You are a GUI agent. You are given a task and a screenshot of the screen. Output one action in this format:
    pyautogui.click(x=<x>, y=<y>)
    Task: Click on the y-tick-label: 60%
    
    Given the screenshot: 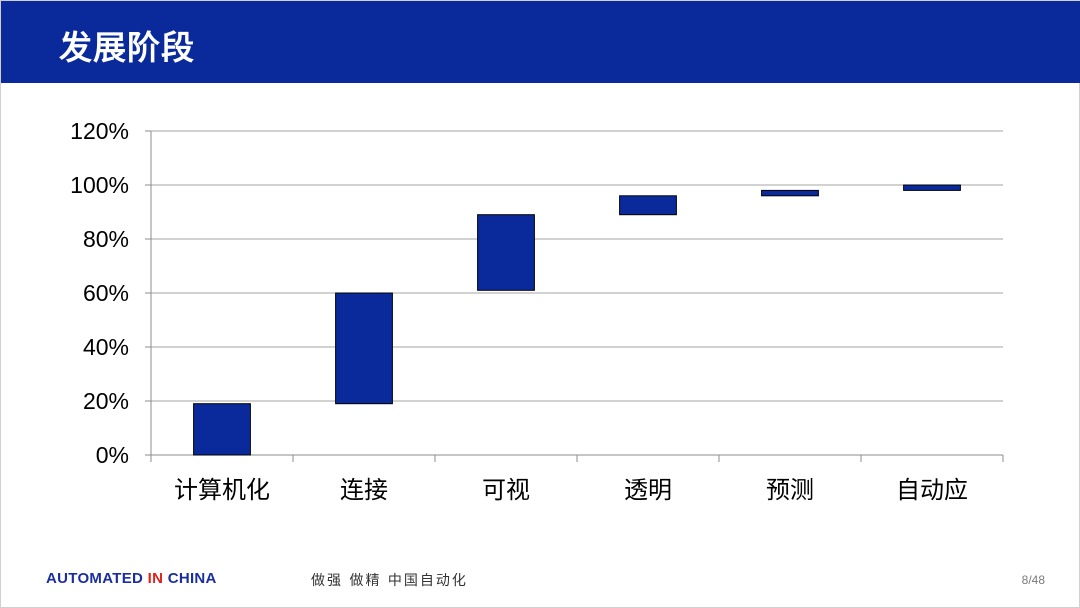 What is the action you would take?
    pyautogui.click(x=106, y=293)
    